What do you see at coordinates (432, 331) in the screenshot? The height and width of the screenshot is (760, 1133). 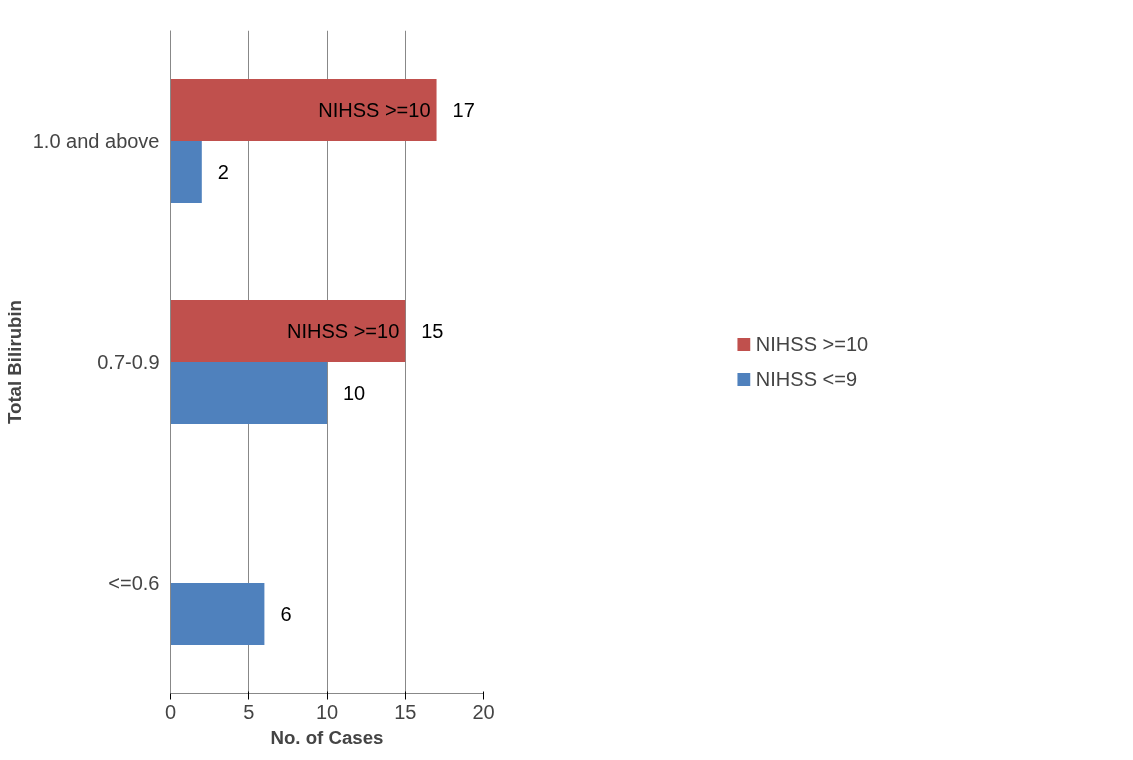 I see `data-label: 15` at bounding box center [432, 331].